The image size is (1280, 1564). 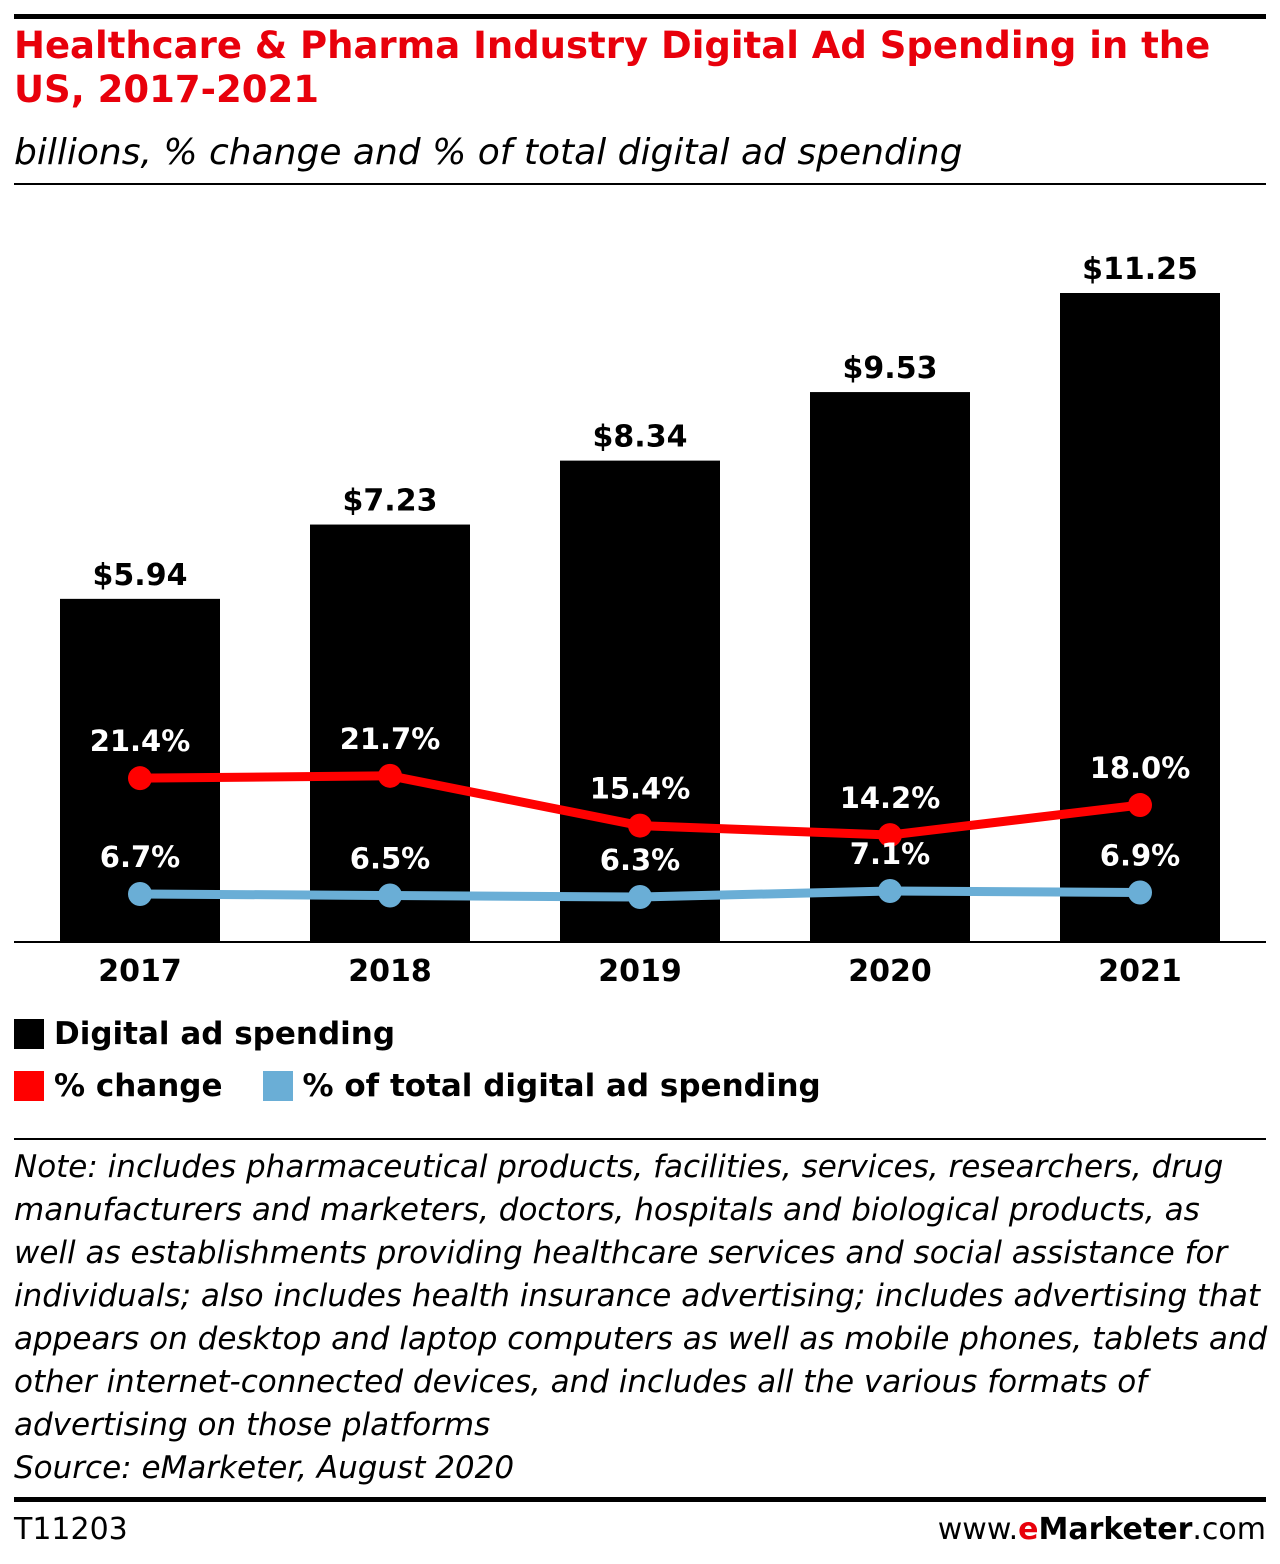 I want to click on bar-value-label-2017: $5.94, so click(x=140, y=575).